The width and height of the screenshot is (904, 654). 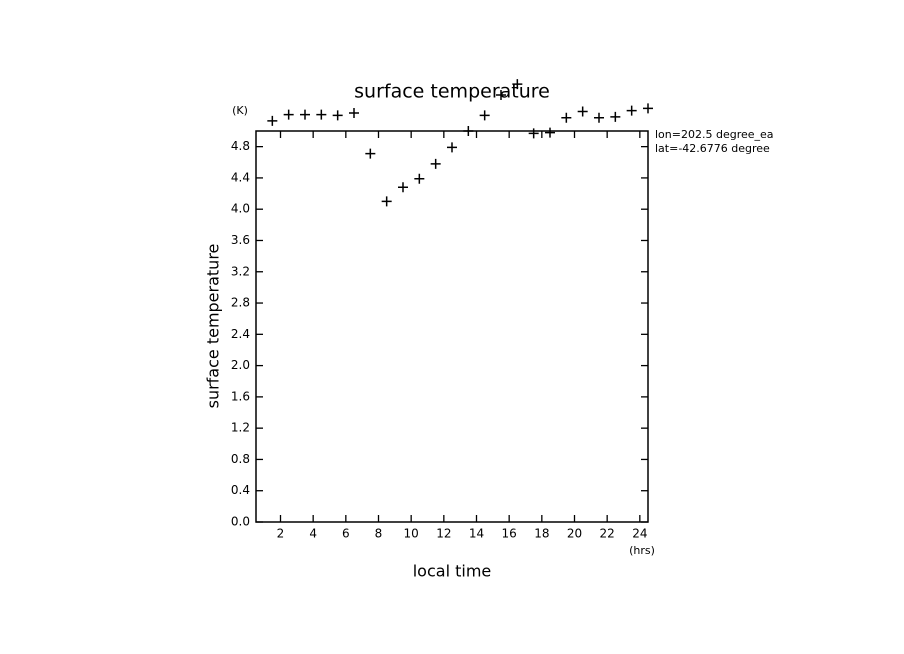 What do you see at coordinates (240, 271) in the screenshot?
I see `y-tick-label: 3.2` at bounding box center [240, 271].